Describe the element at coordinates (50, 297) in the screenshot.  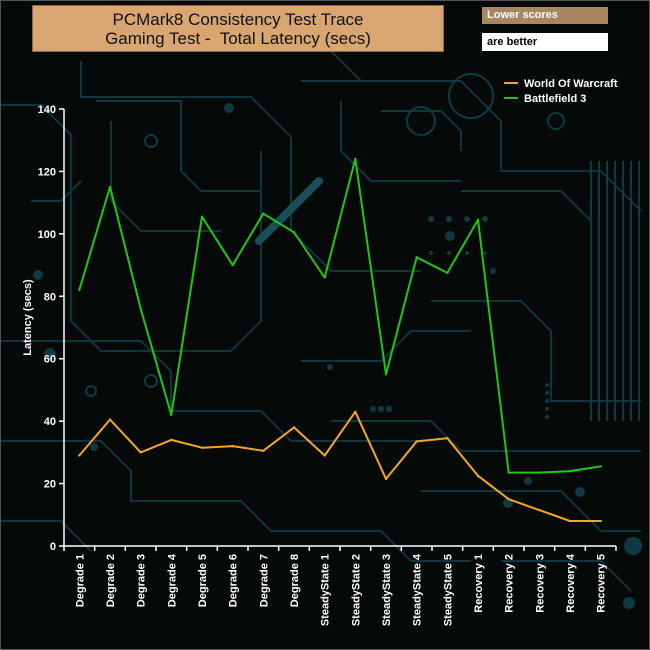
I see `y-tick-label: 80` at that location.